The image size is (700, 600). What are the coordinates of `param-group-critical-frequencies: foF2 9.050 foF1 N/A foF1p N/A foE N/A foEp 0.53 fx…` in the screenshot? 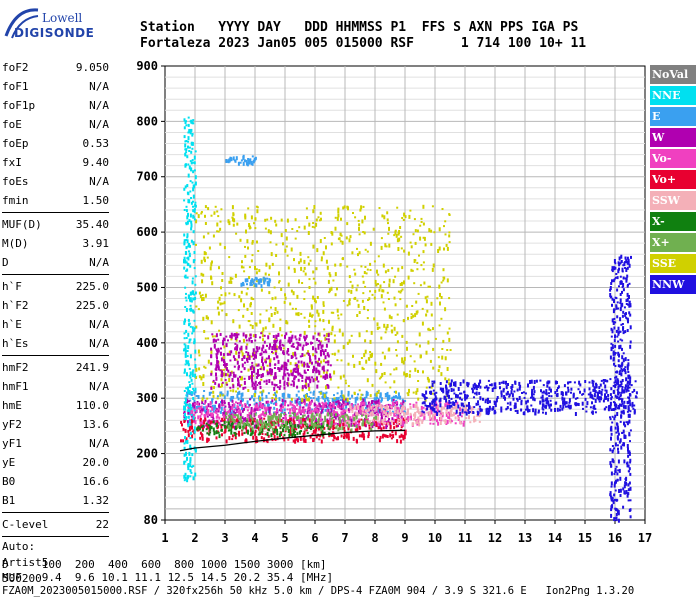 It's located at (55, 134).